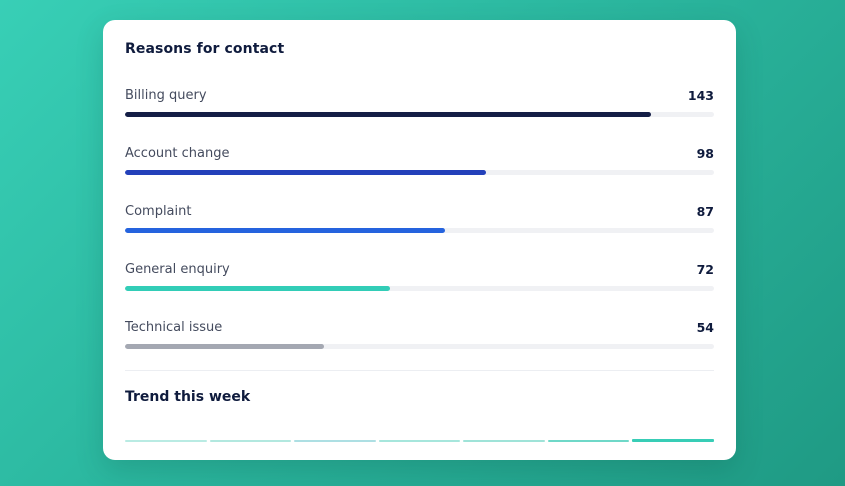 The image size is (845, 486). Describe the element at coordinates (419, 370) in the screenshot. I see `section-divider` at that location.